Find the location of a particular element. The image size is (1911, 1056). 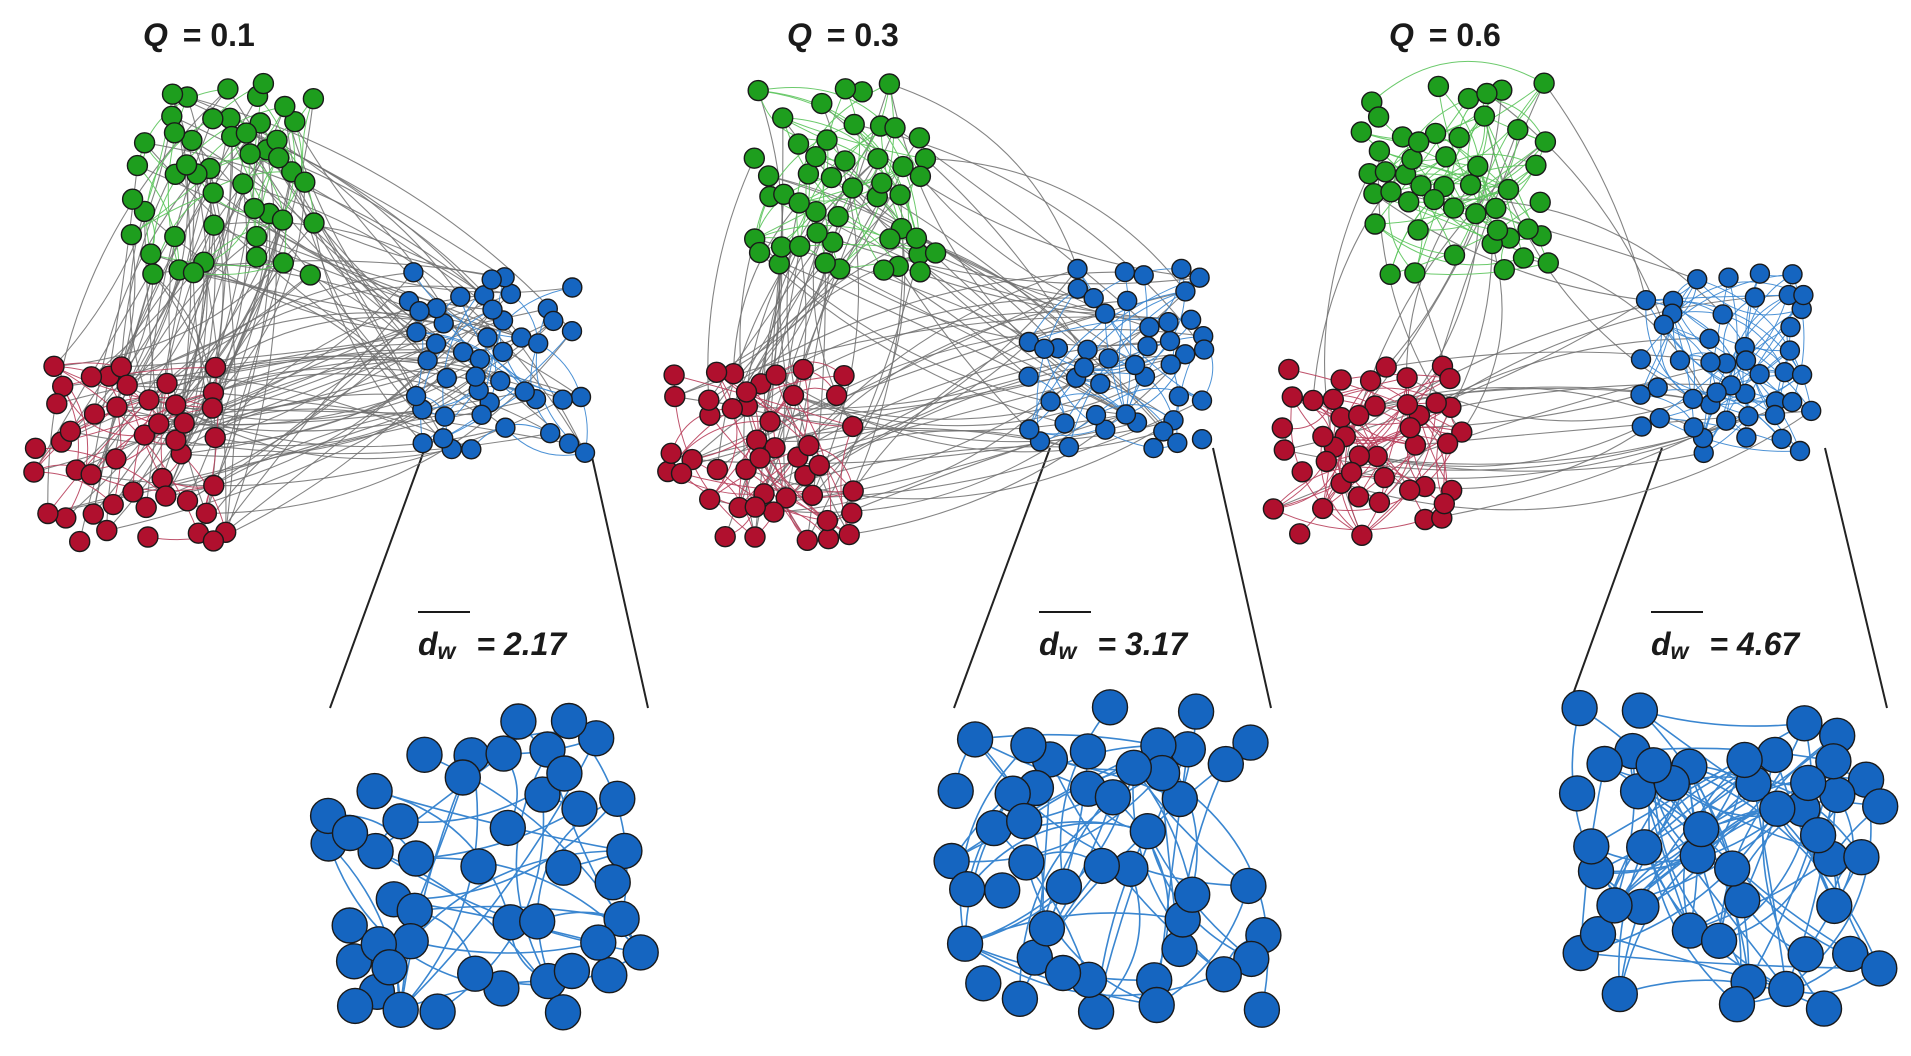

svg-text: dw = 3.17 is located at coordinates (1114, 646).